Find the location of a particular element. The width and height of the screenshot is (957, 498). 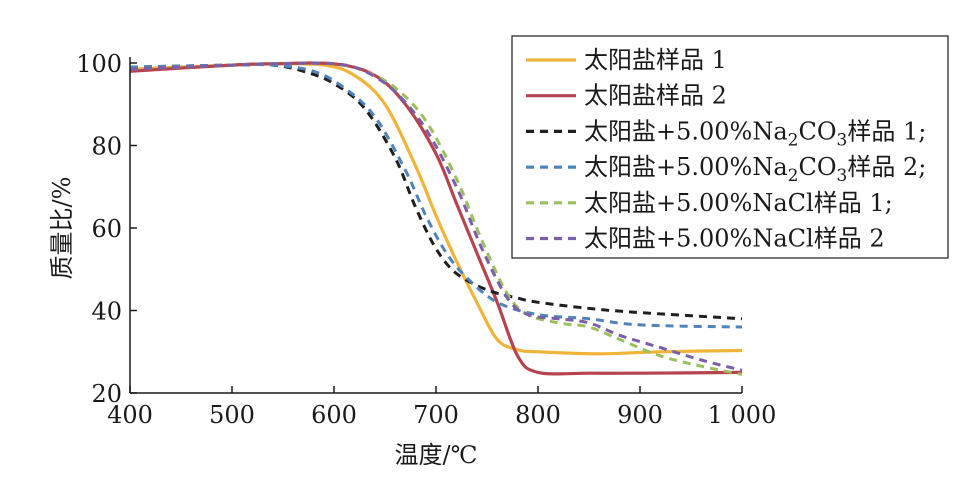

legend-label-2: 太阳盐样品 2 is located at coordinates (655, 96).